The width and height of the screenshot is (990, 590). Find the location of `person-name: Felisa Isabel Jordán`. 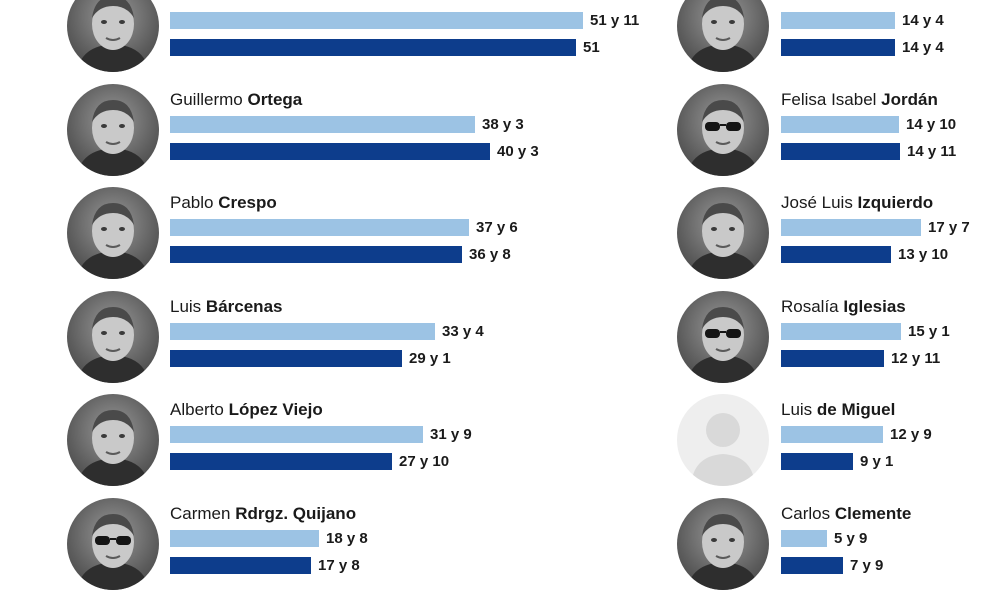

person-name: Felisa Isabel Jordán is located at coordinates (859, 100).